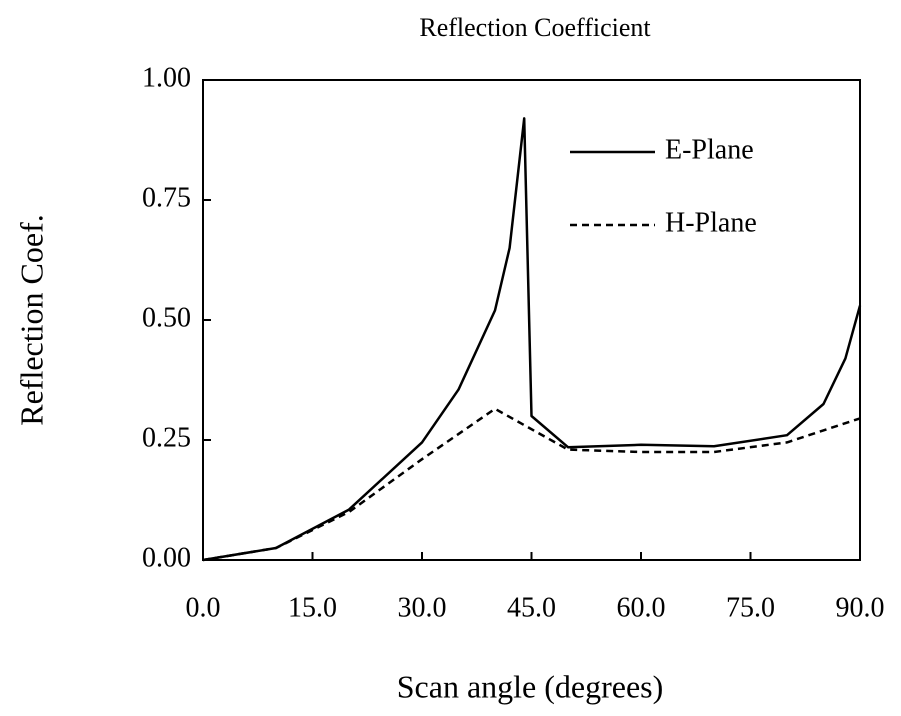 This screenshot has height=716, width=901. I want to click on legend-label: H-Plane, so click(711, 222).